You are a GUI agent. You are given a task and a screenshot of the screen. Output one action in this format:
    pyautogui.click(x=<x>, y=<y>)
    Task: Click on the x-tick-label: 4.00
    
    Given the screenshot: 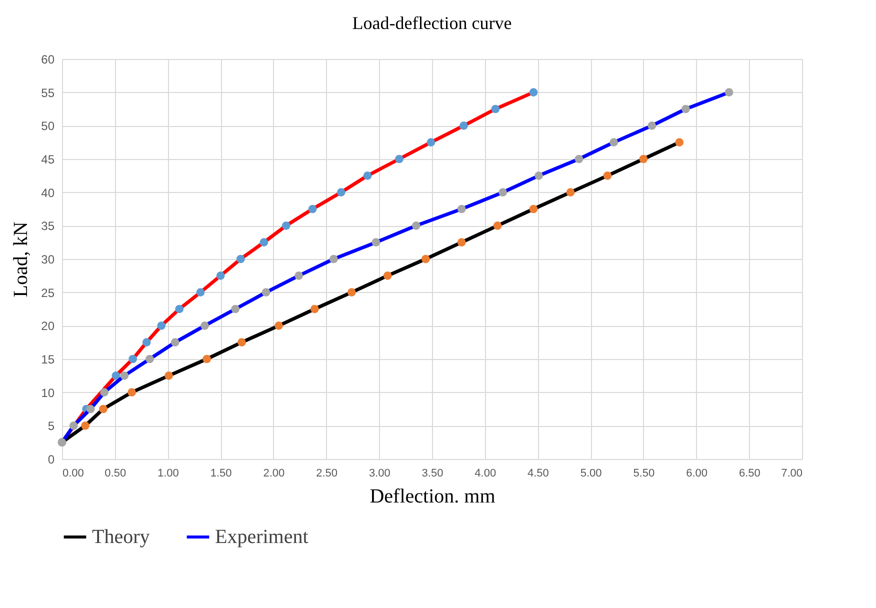 What is the action you would take?
    pyautogui.click(x=485, y=474)
    